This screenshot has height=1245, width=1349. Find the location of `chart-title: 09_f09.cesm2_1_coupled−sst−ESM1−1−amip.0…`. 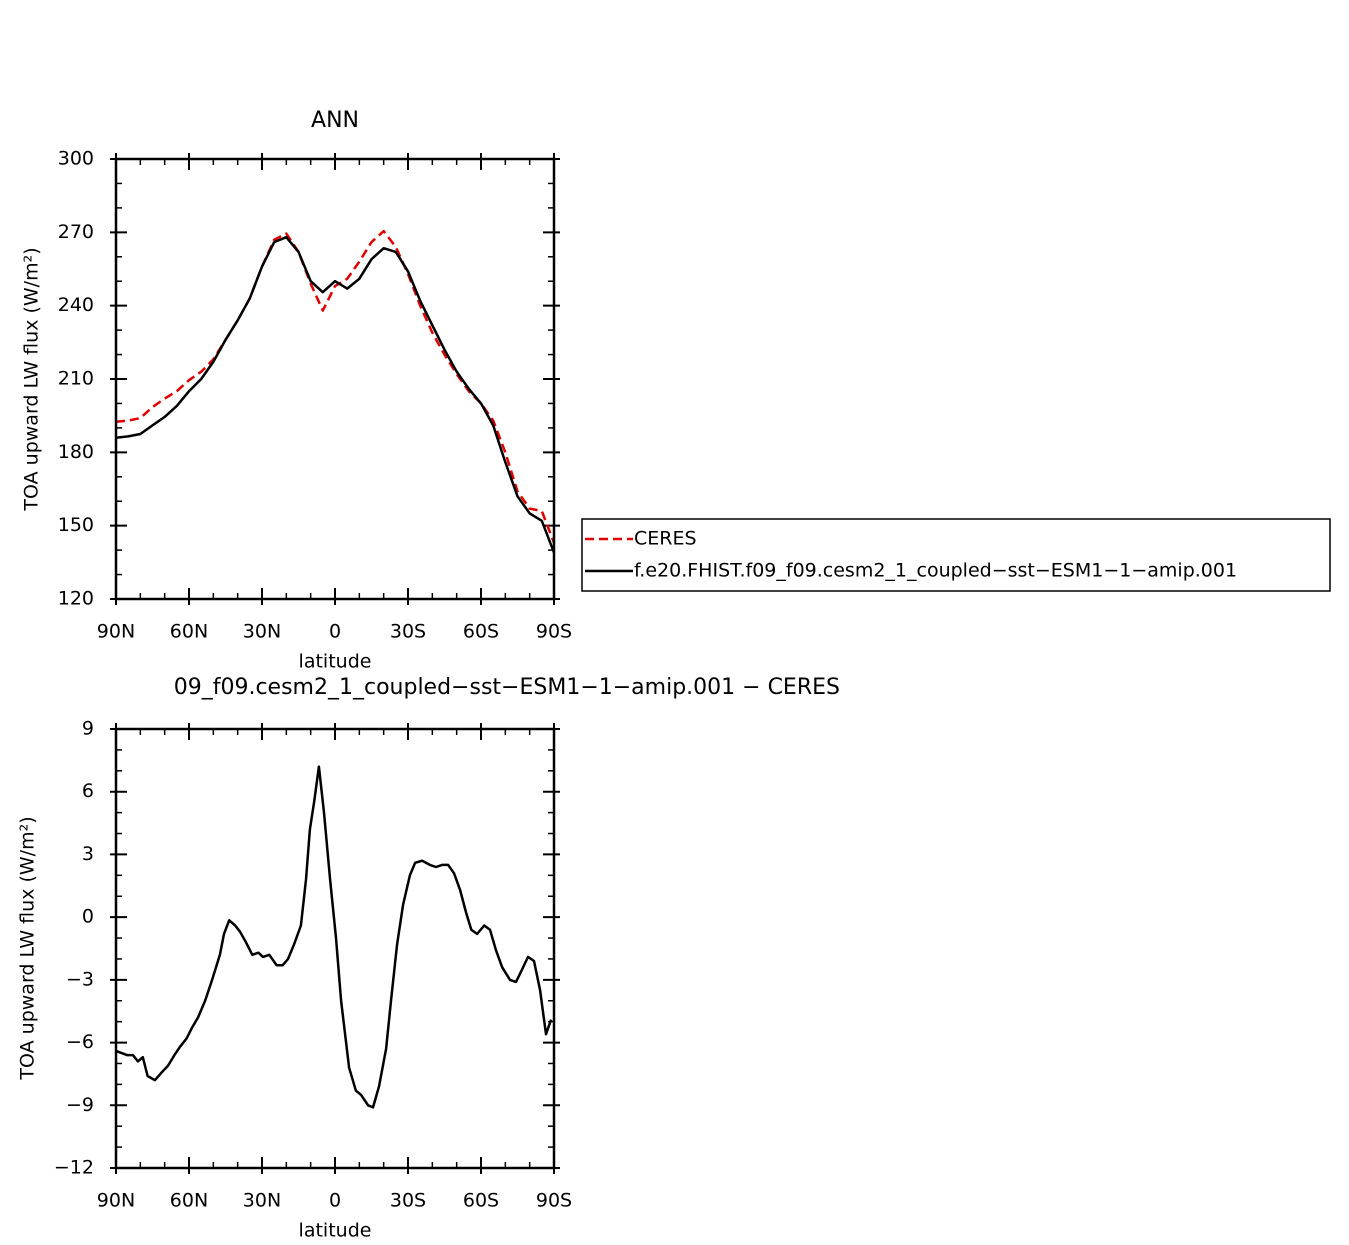

chart-title: 09_f09.cesm2_1_coupled−sst−ESM1−1−amip.0… is located at coordinates (507, 687).